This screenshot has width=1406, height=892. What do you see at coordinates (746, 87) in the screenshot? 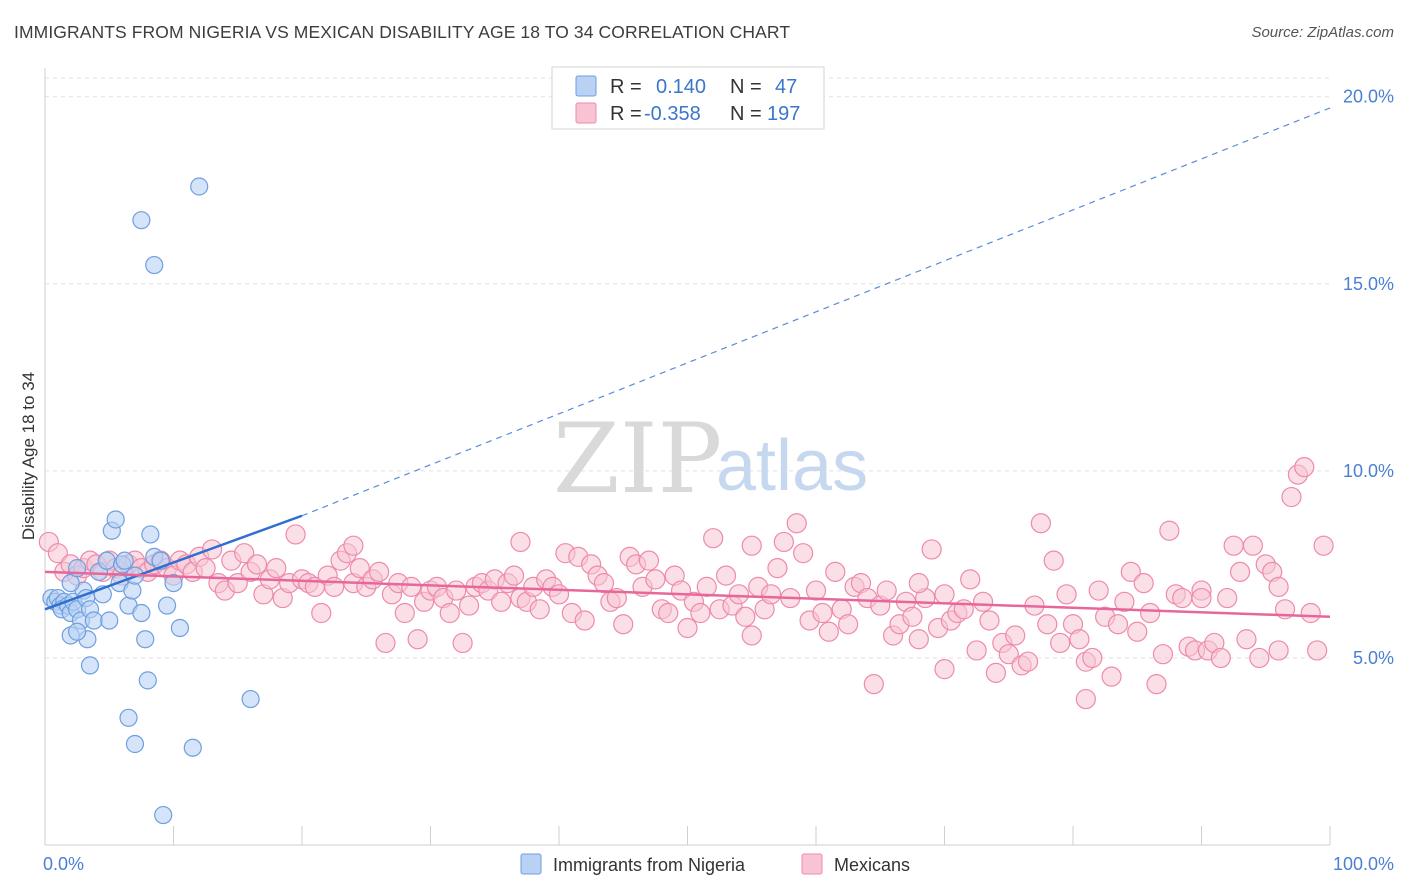
I see `legend-n-label-1: N =` at bounding box center [746, 87].